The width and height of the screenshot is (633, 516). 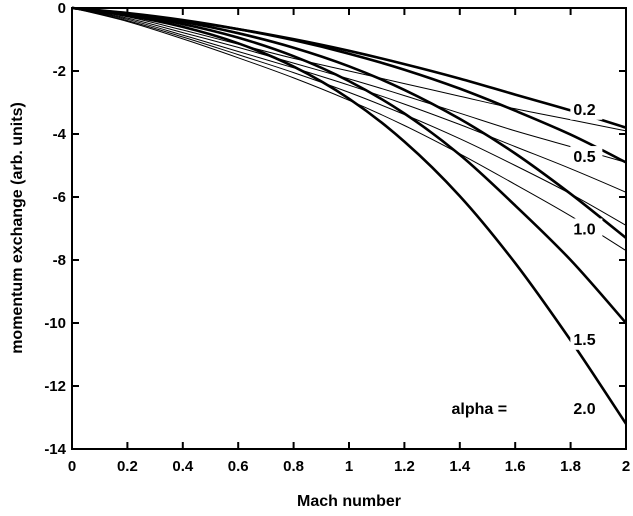 I want to click on y-tick-label: -14, so click(x=55, y=449).